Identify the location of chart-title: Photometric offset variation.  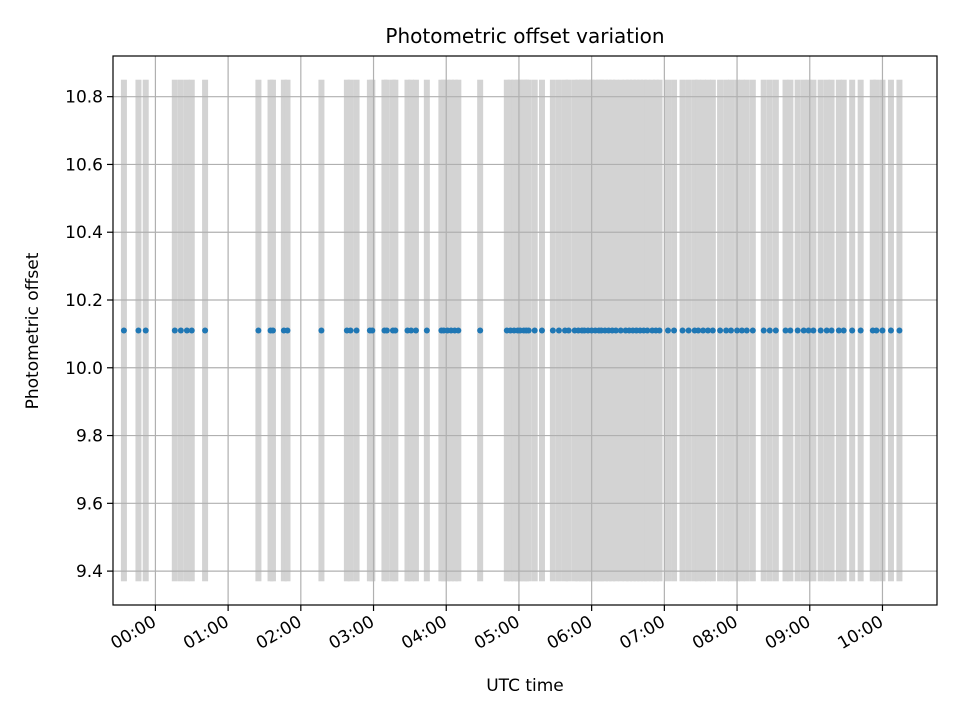
(524, 36).